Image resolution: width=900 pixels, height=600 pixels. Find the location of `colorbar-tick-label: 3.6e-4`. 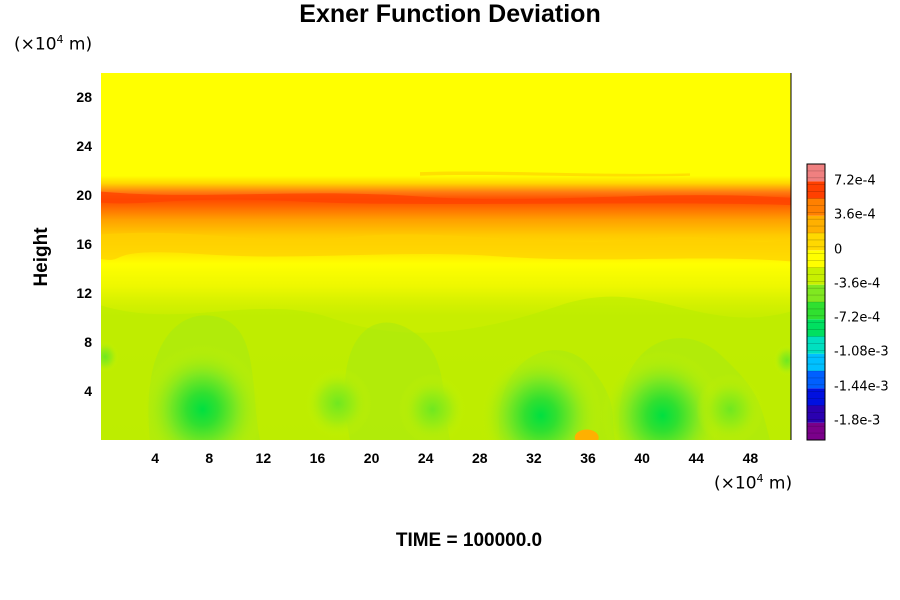

colorbar-tick-label: 3.6e-4 is located at coordinates (855, 215).